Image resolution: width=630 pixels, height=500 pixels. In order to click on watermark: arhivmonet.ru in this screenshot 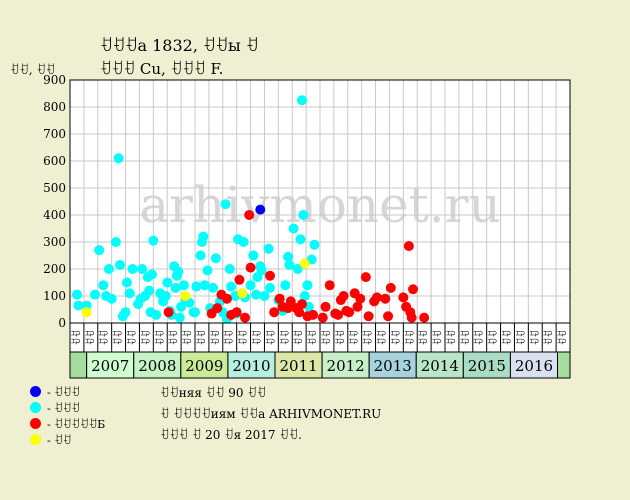, I will do `click(320, 205)`.